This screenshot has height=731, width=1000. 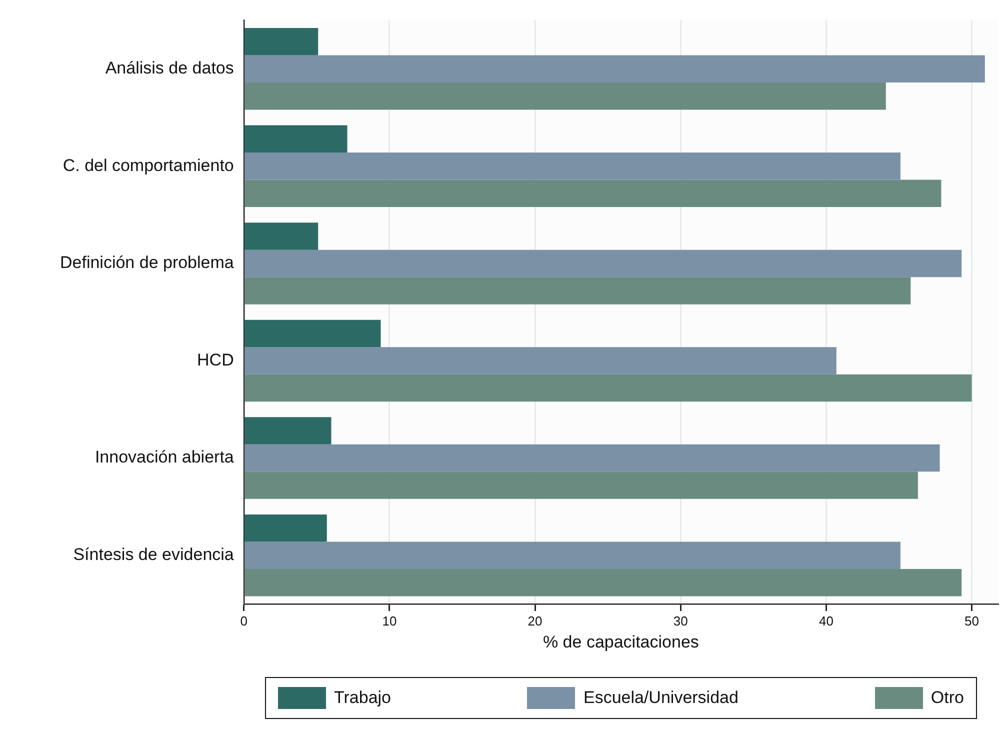 I want to click on x-axis-title: % de capacitaciones, so click(x=620, y=642).